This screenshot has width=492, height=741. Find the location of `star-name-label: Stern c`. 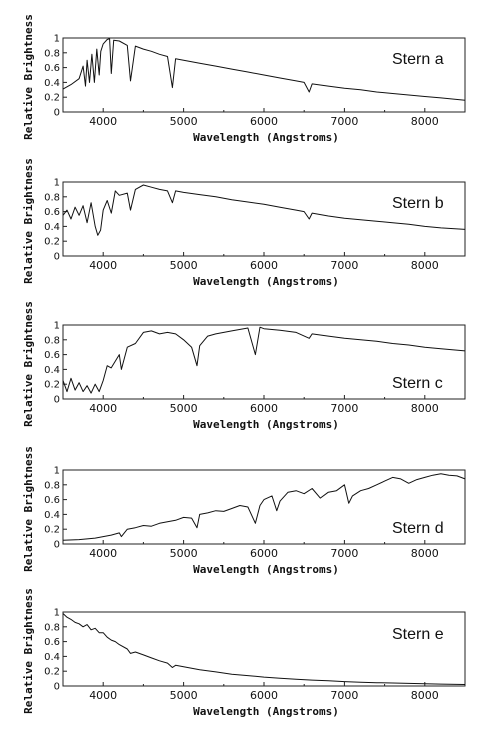

star-name-label: Stern c is located at coordinates (417, 383).